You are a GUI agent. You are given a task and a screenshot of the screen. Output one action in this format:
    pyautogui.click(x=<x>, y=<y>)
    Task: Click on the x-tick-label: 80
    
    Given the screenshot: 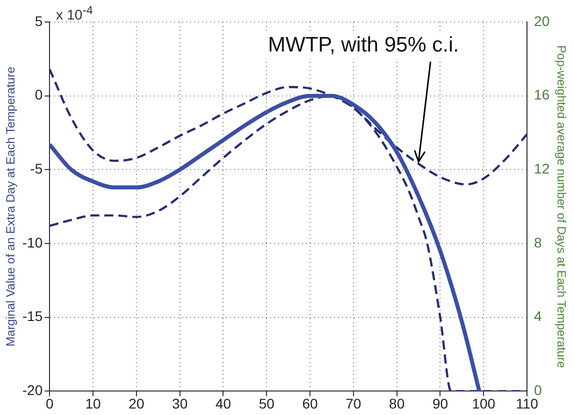 What is the action you would take?
    pyautogui.click(x=397, y=403)
    